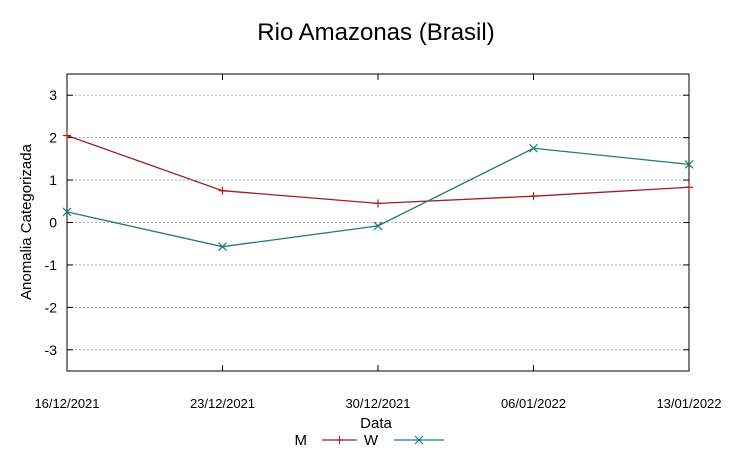  Describe the element at coordinates (688, 403) in the screenshot. I see `x-tick-label: 13/01/2022` at that location.